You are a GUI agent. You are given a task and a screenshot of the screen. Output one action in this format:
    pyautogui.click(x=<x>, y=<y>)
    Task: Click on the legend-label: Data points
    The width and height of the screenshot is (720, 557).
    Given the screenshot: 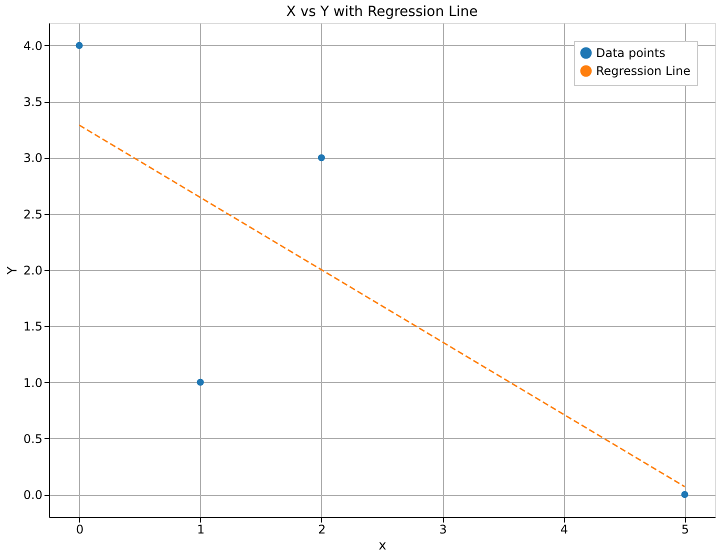 What is the action you would take?
    pyautogui.click(x=631, y=53)
    